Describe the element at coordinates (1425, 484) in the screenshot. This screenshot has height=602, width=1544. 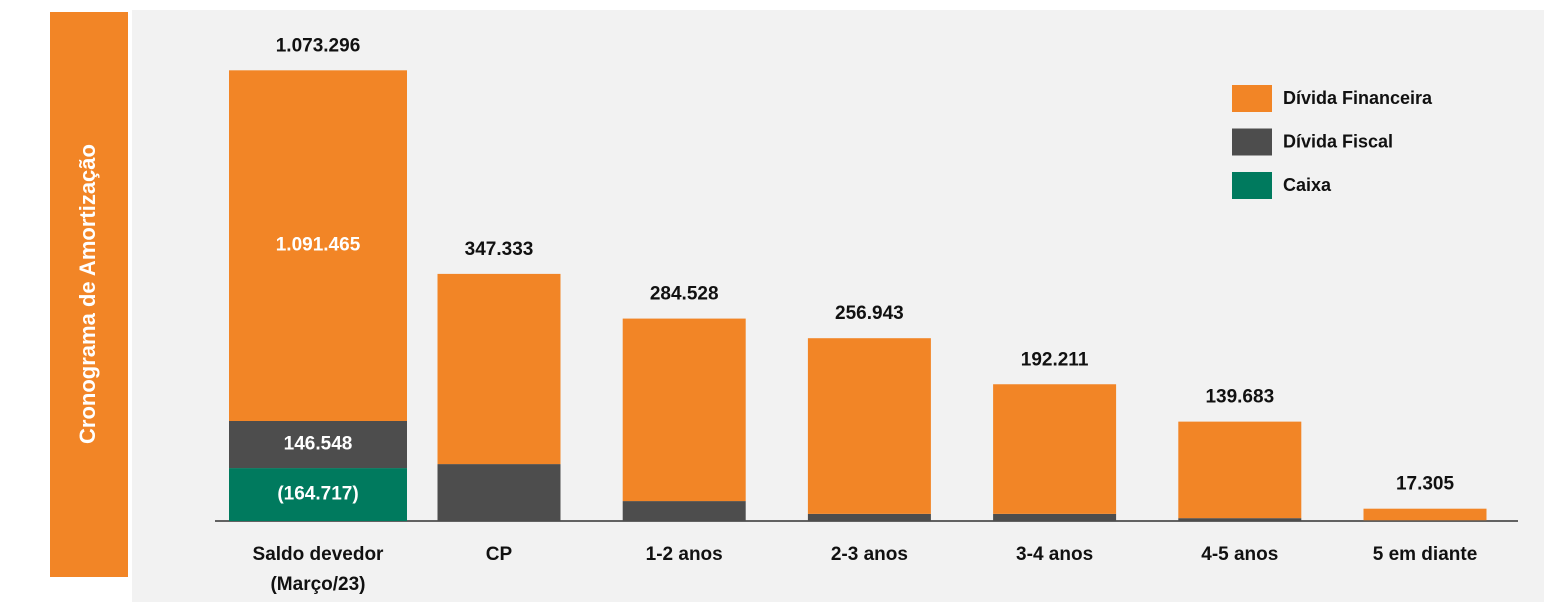
I see `total-label: 17.305` at that location.